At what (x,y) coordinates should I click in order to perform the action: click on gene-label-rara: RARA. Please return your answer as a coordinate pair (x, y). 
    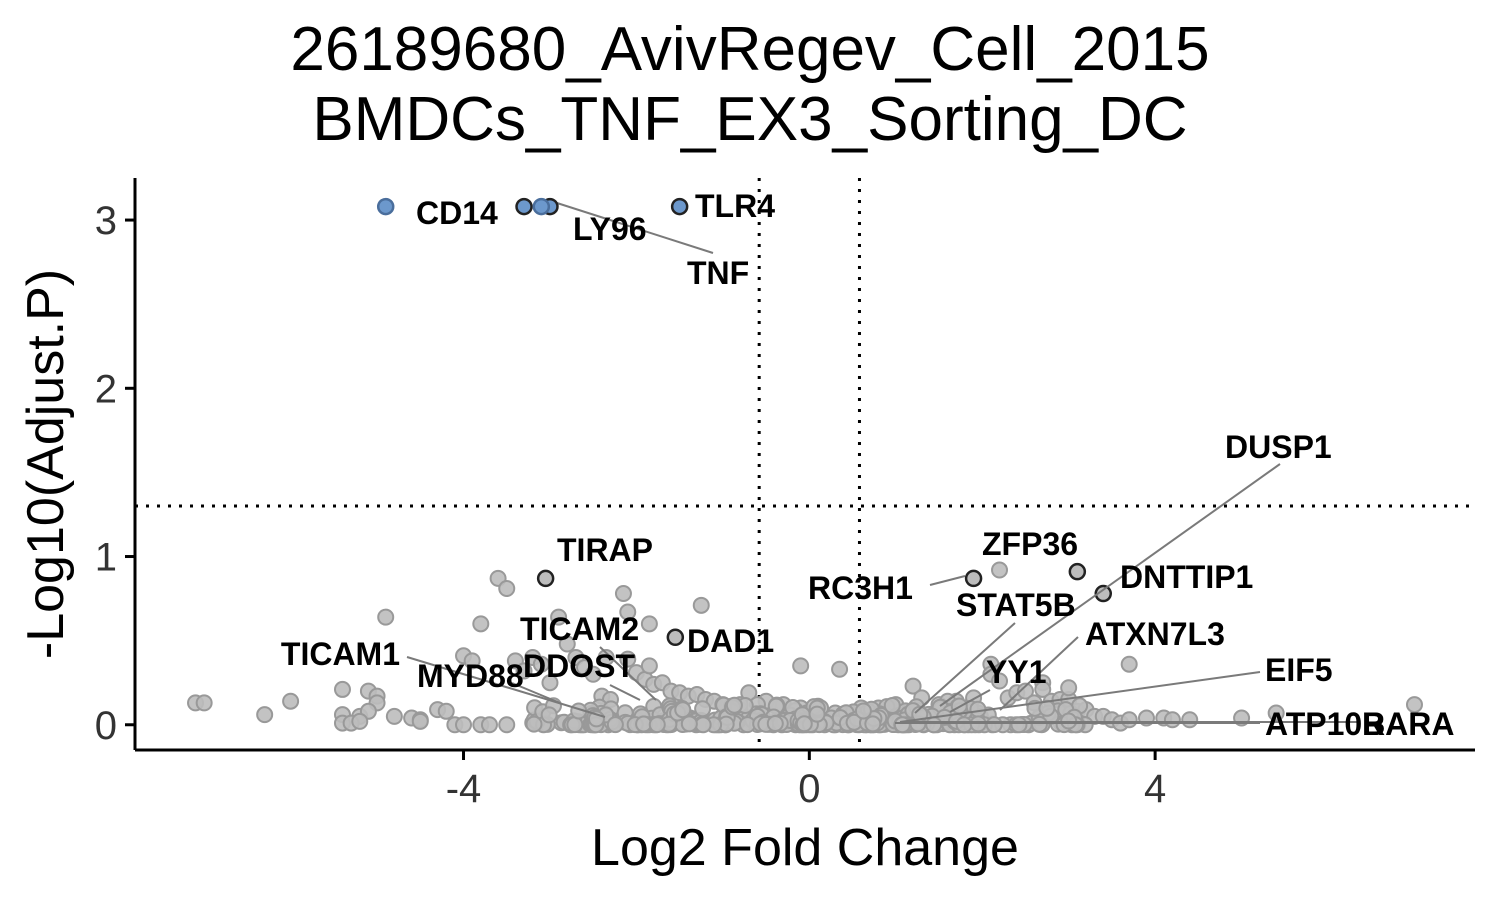
    Looking at the image, I should click on (1408, 724).